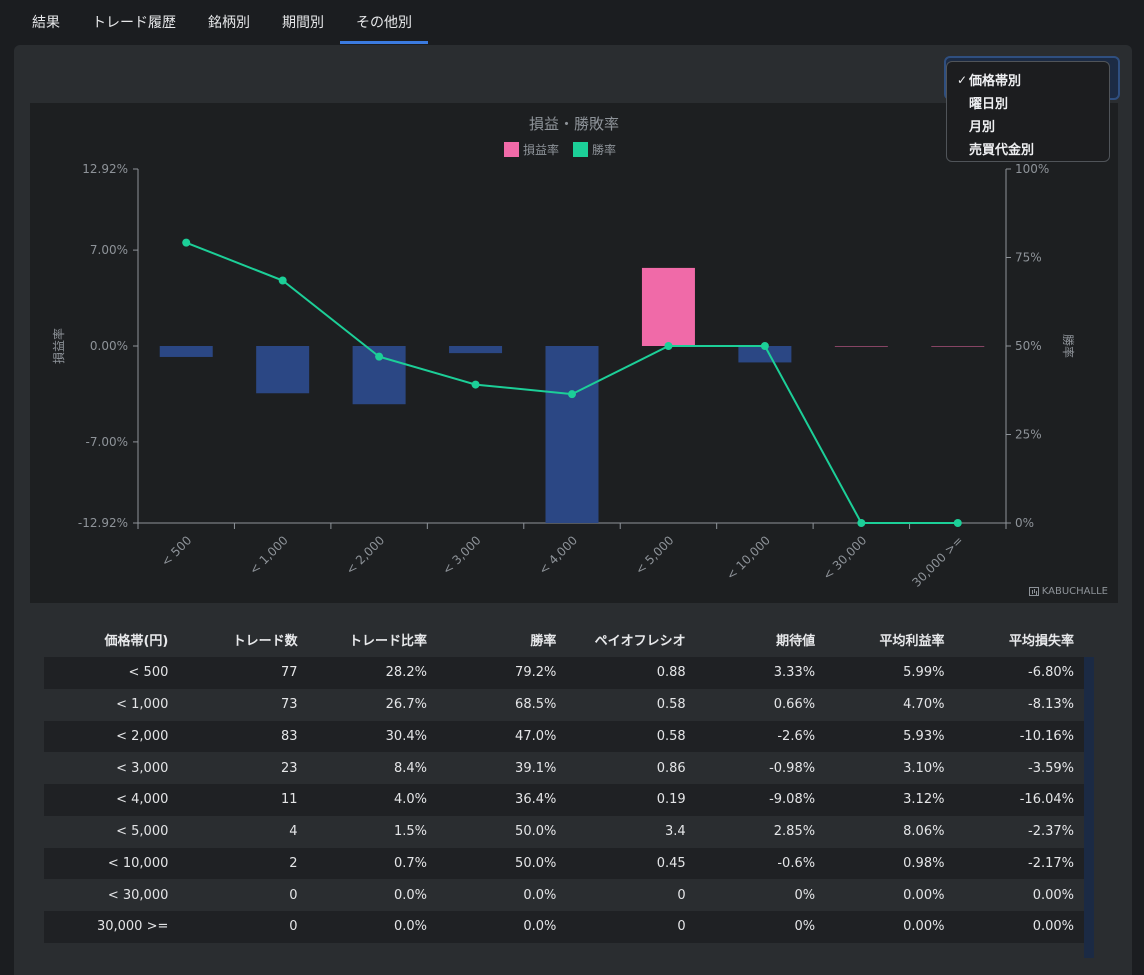  Describe the element at coordinates (924, 768) in the screenshot. I see `table-cell: 3.10%` at that location.